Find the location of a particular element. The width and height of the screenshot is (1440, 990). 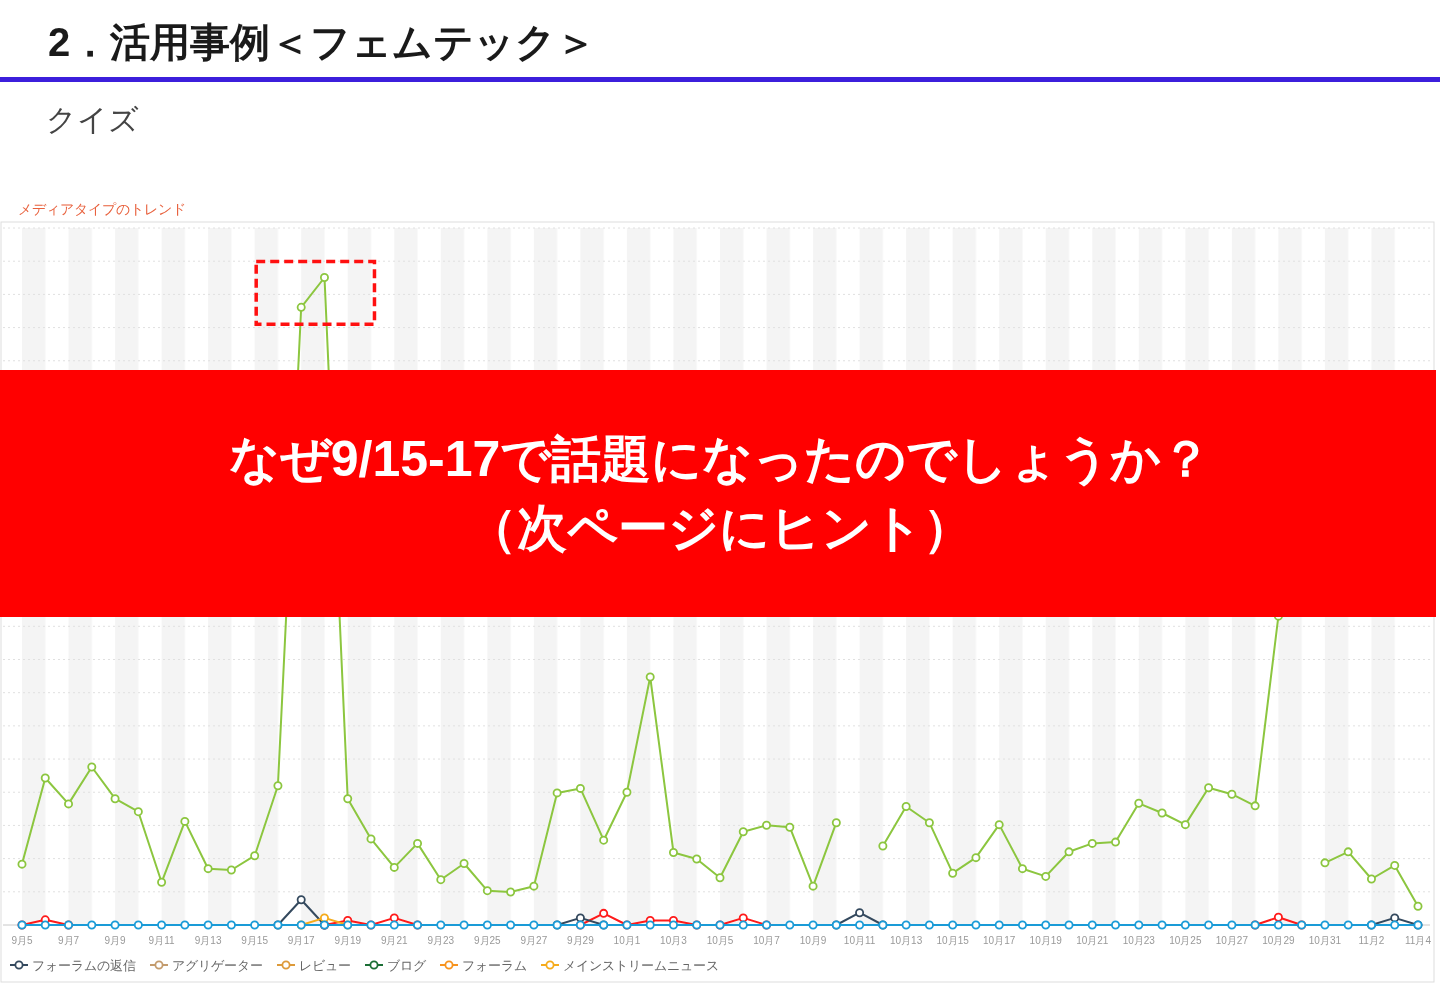

x-tick-label: 10月27 is located at coordinates (1231, 940).